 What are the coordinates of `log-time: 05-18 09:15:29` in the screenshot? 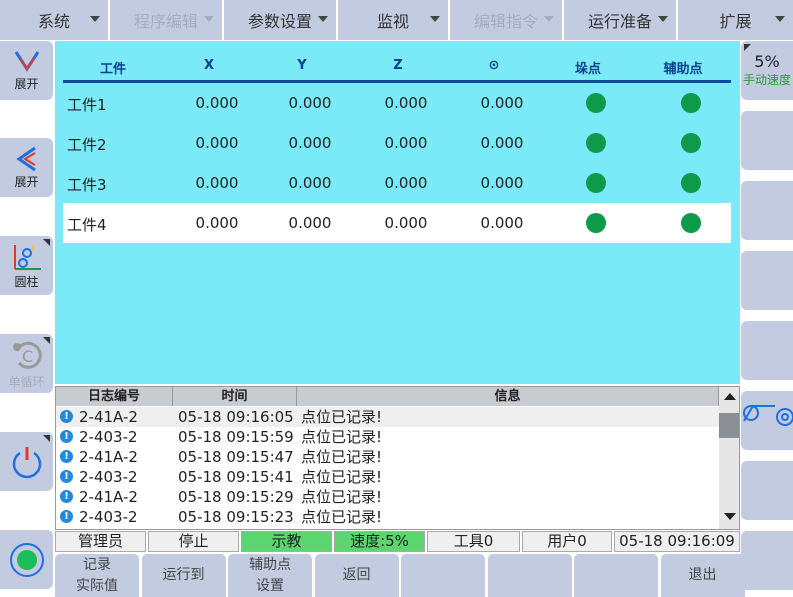 It's located at (236, 497).